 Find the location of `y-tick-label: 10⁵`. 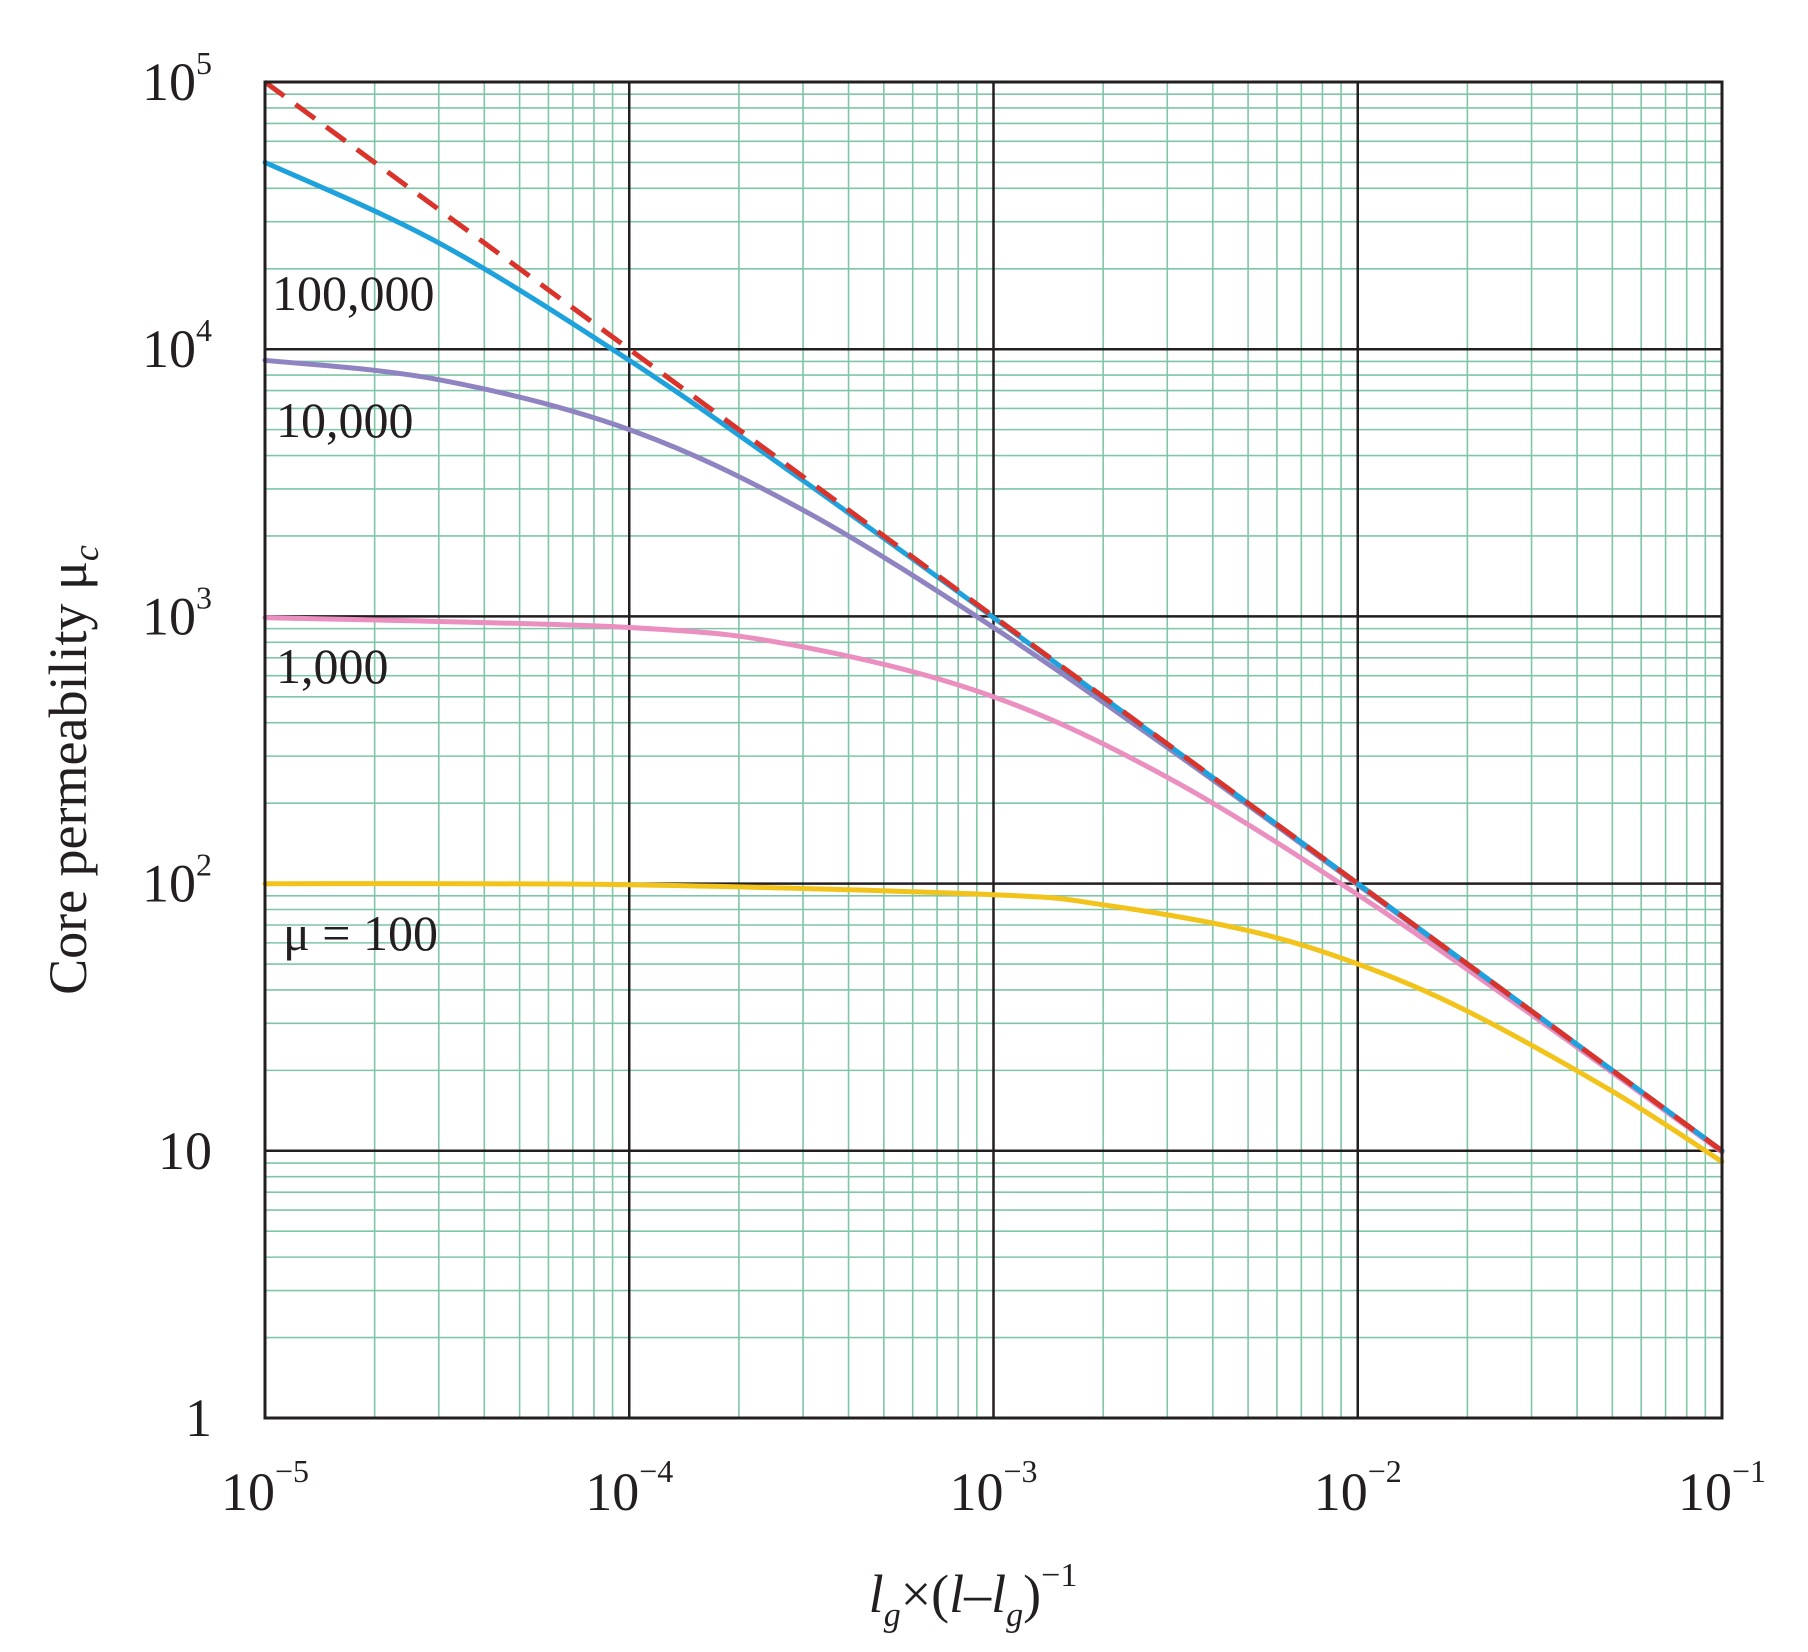

y-tick-label: 10⁵ is located at coordinates (177, 78).